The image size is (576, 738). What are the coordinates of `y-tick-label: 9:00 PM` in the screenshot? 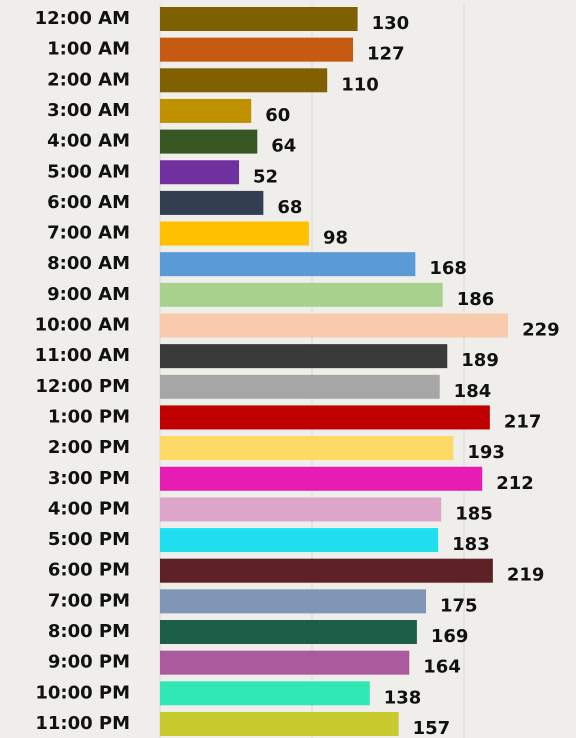 It's located at (89, 662).